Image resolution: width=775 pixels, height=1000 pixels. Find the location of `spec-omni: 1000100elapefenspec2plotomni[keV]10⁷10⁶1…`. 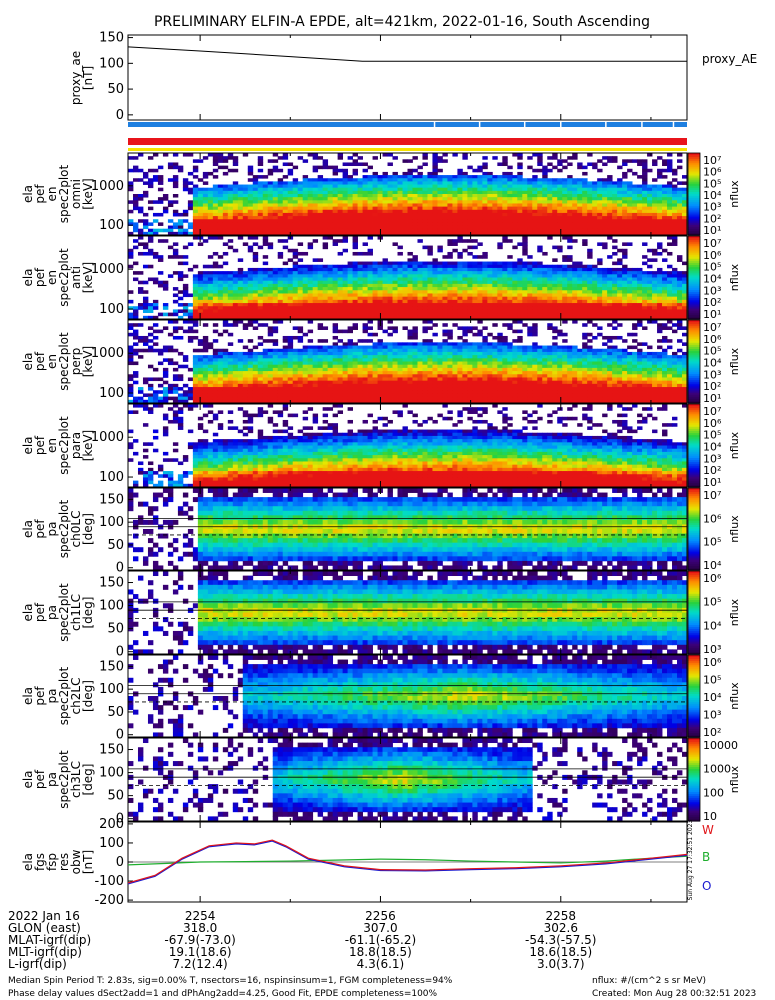

spec-omni: 1000100elapefenspec2plotomni[keV]10⁷10⁶1… is located at coordinates (381, 194).